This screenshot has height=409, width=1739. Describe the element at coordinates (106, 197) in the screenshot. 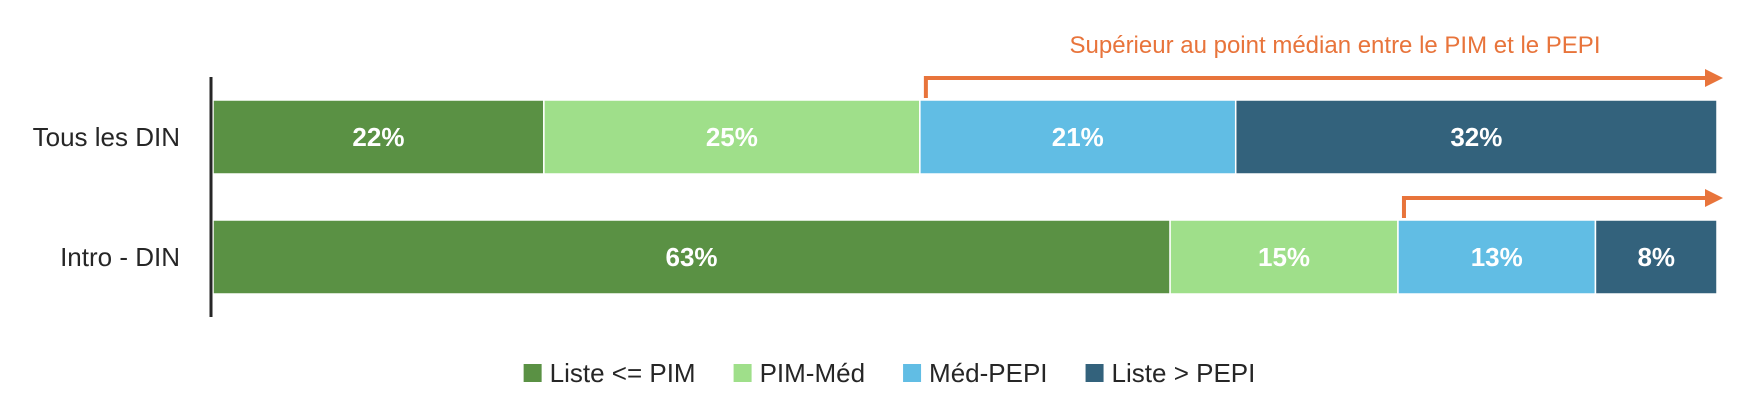

I see `category-labels: Tous les DIN Intro - DIN` at that location.